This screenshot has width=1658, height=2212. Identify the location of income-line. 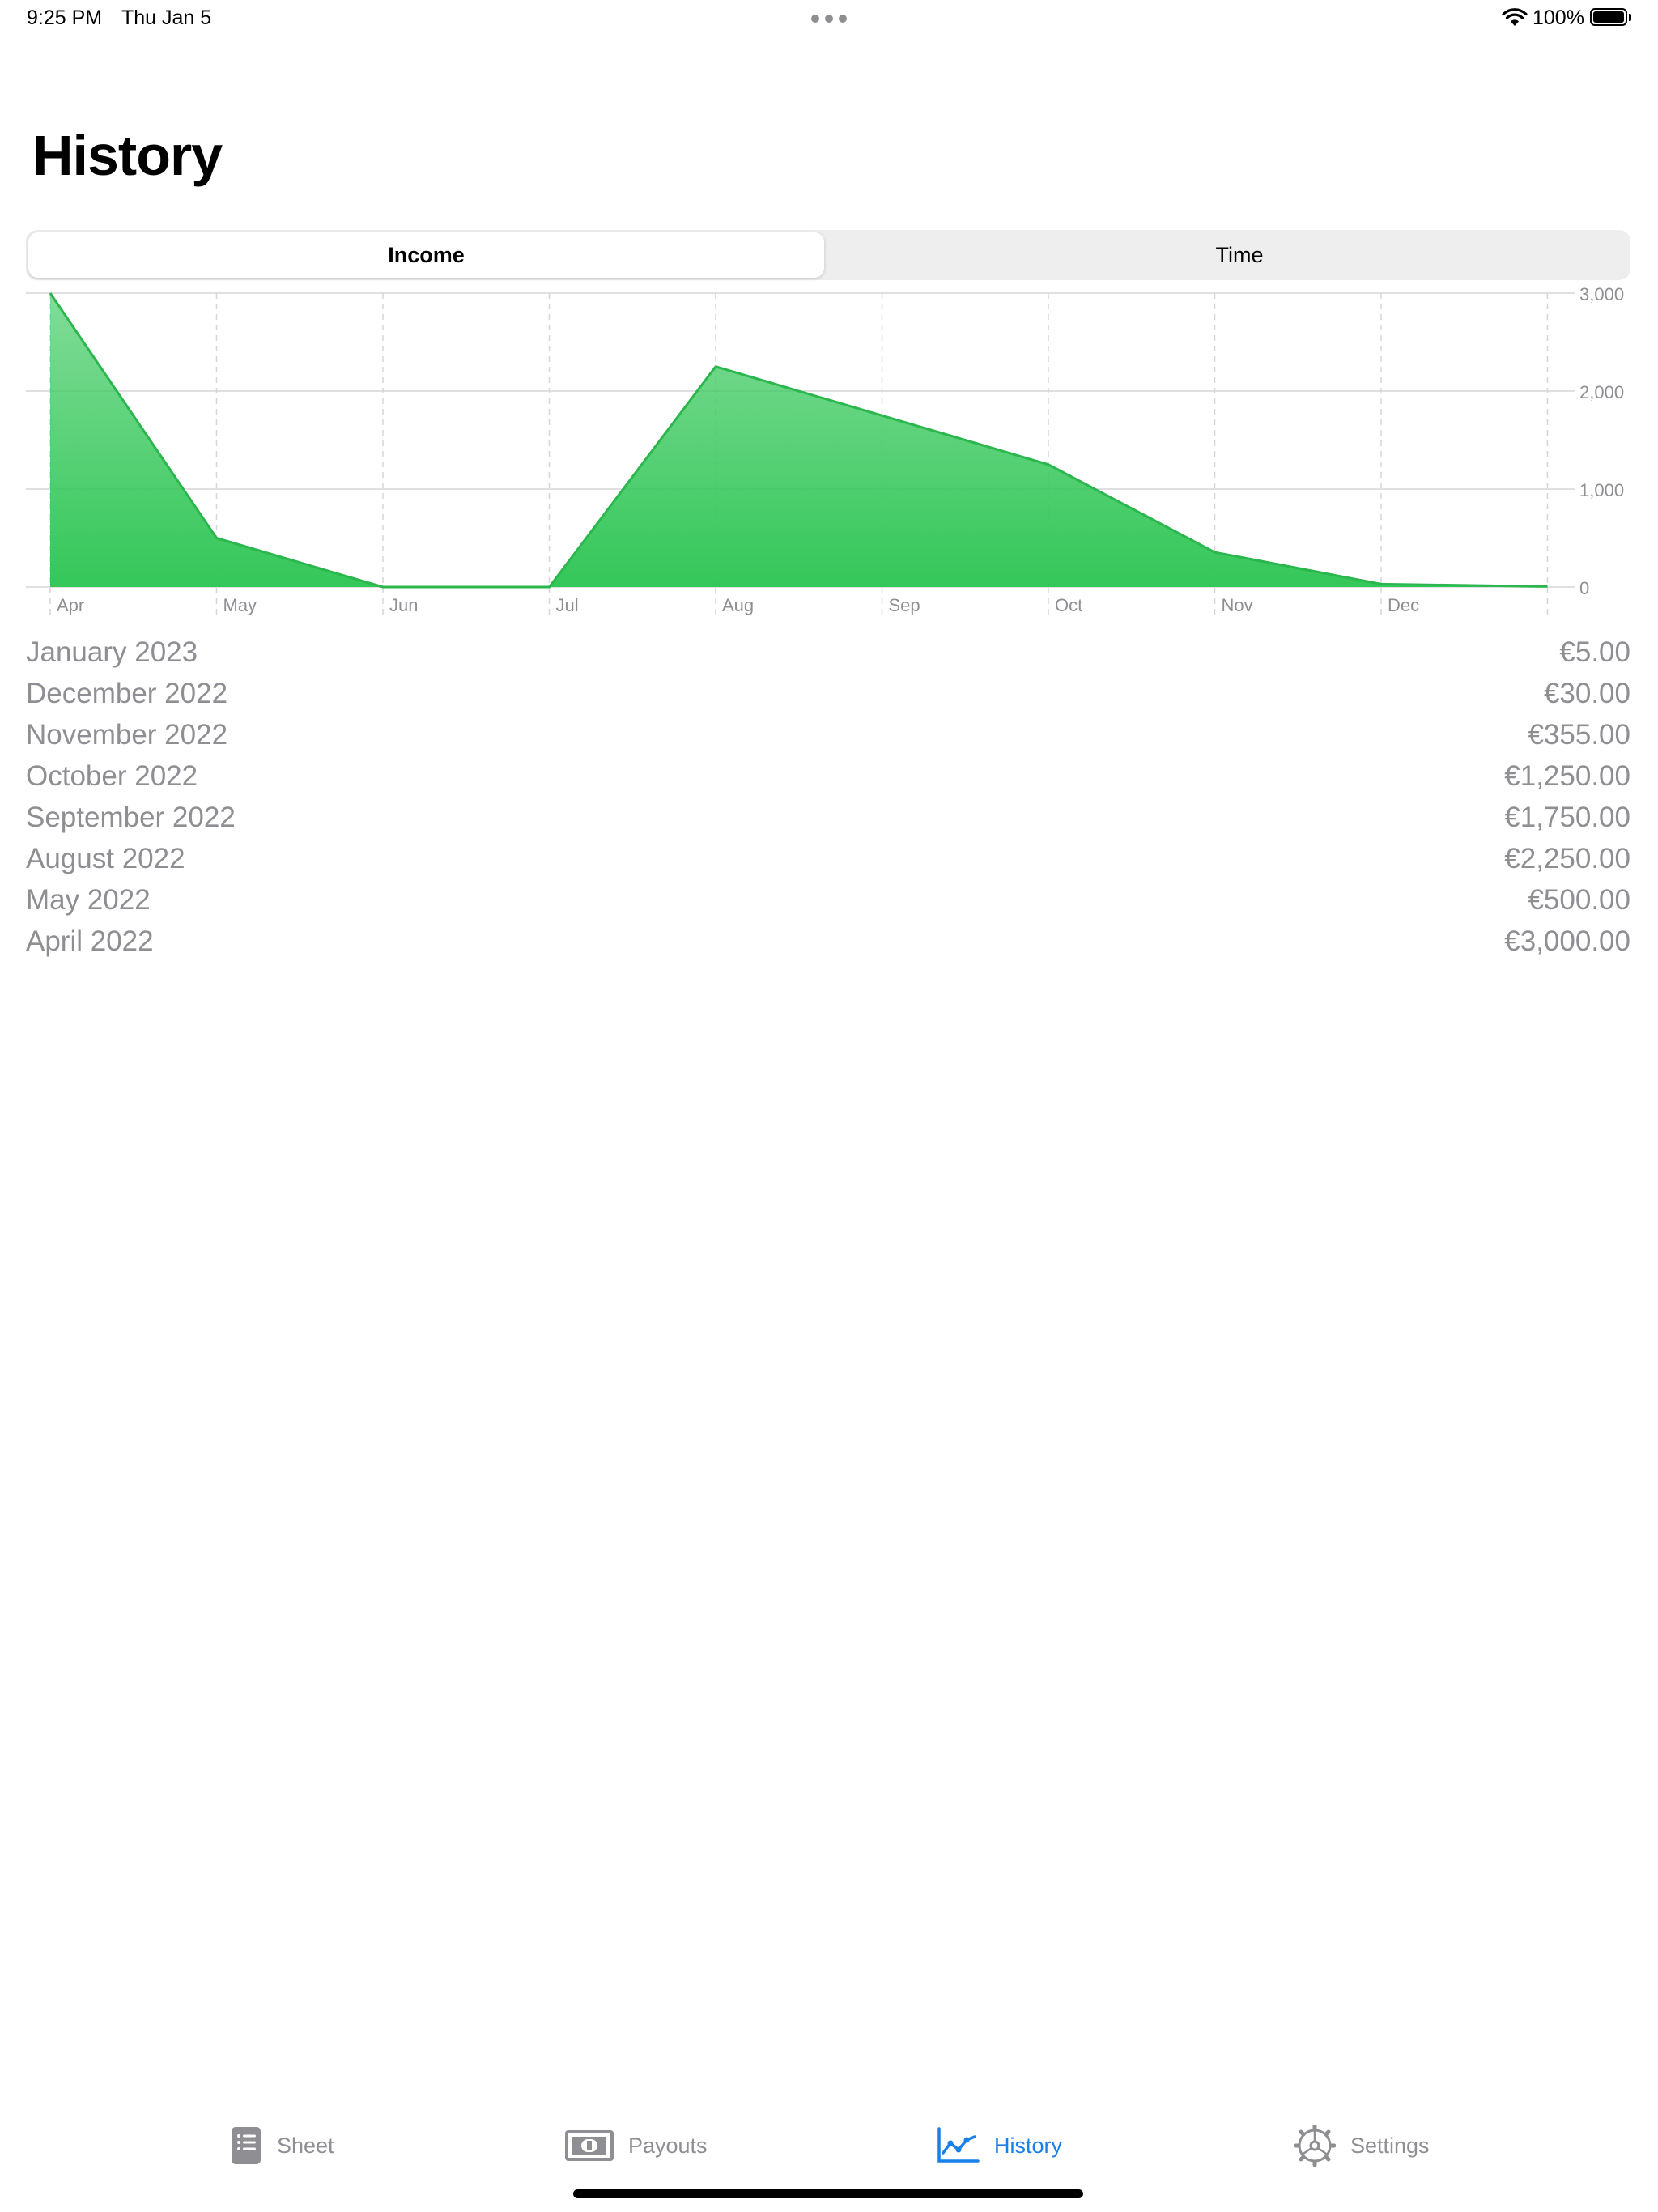
(798, 441).